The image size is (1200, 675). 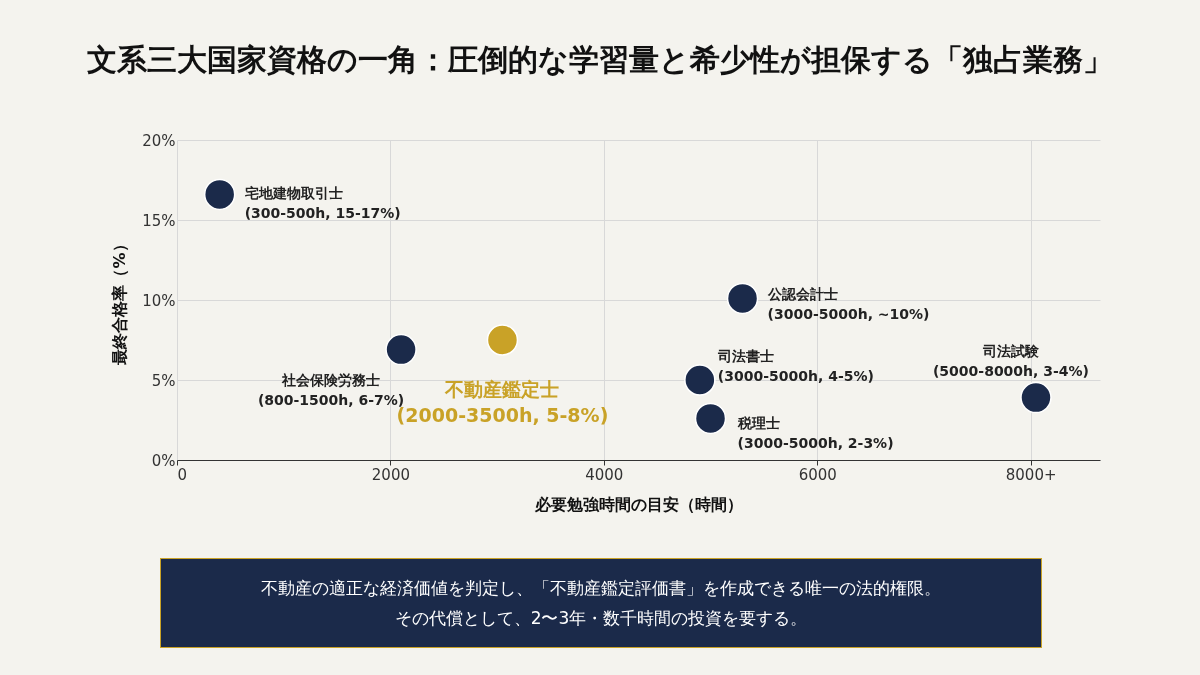 I want to click on y-tick-label: 10%, so click(x=159, y=300).